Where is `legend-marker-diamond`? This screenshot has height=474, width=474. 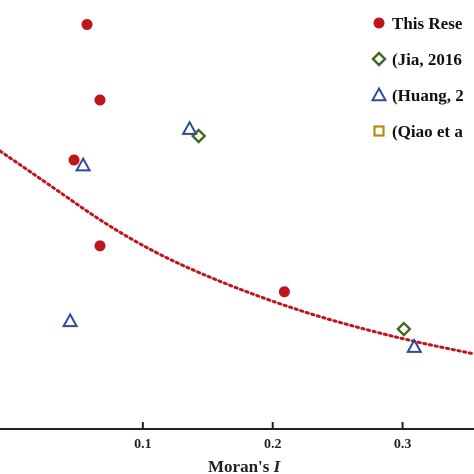
legend-marker-diamond is located at coordinates (379, 59).